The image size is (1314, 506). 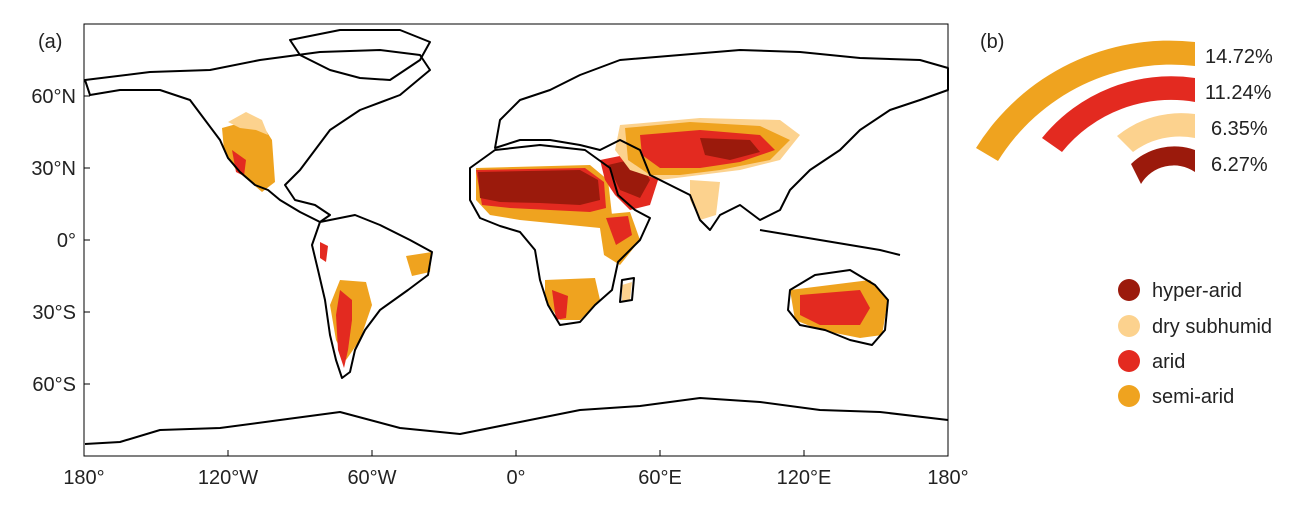 I want to click on arc-value-labels: 14.72% 11.24% 6.35% 6.27%, so click(x=1239, y=111).